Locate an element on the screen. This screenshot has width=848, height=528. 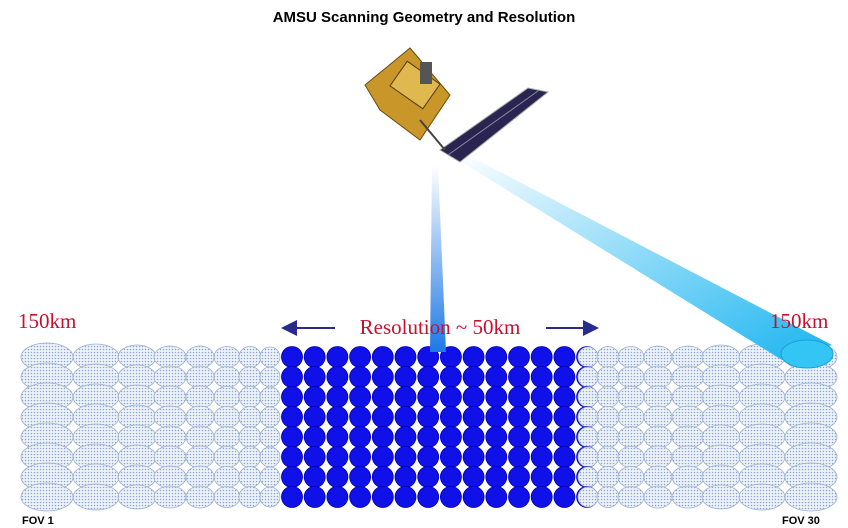
edge-footprint is located at coordinates (807, 354).